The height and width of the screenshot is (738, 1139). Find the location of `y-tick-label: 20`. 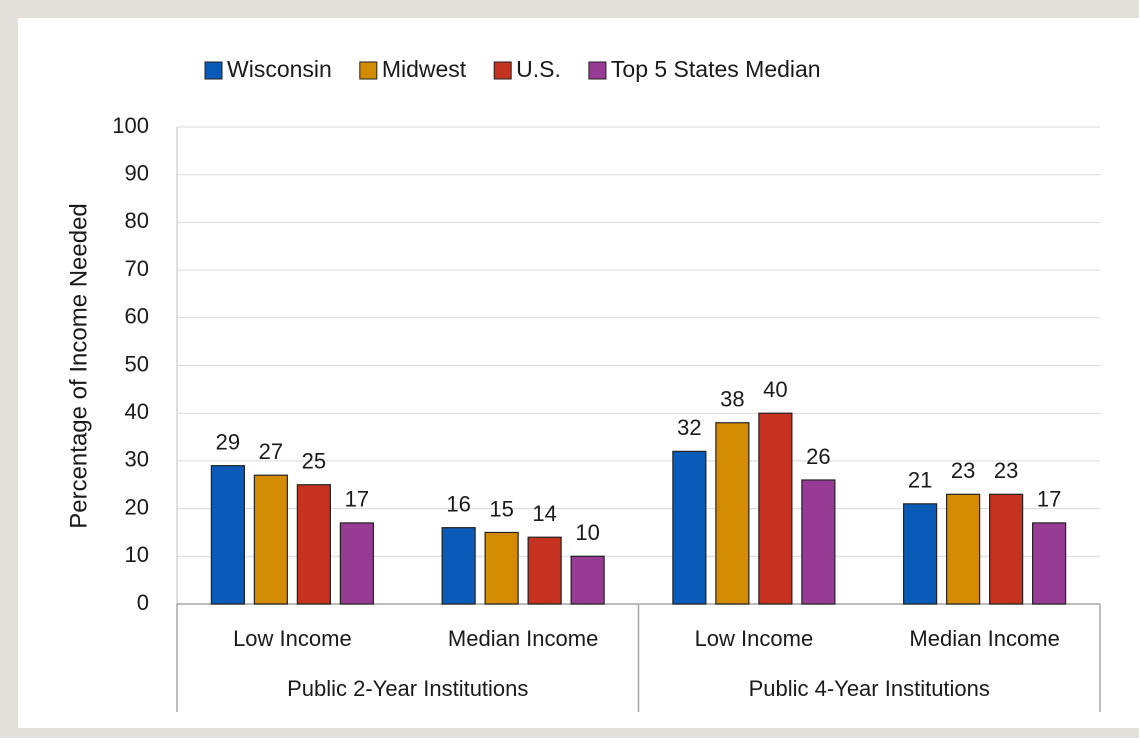

y-tick-label: 20 is located at coordinates (137, 506).